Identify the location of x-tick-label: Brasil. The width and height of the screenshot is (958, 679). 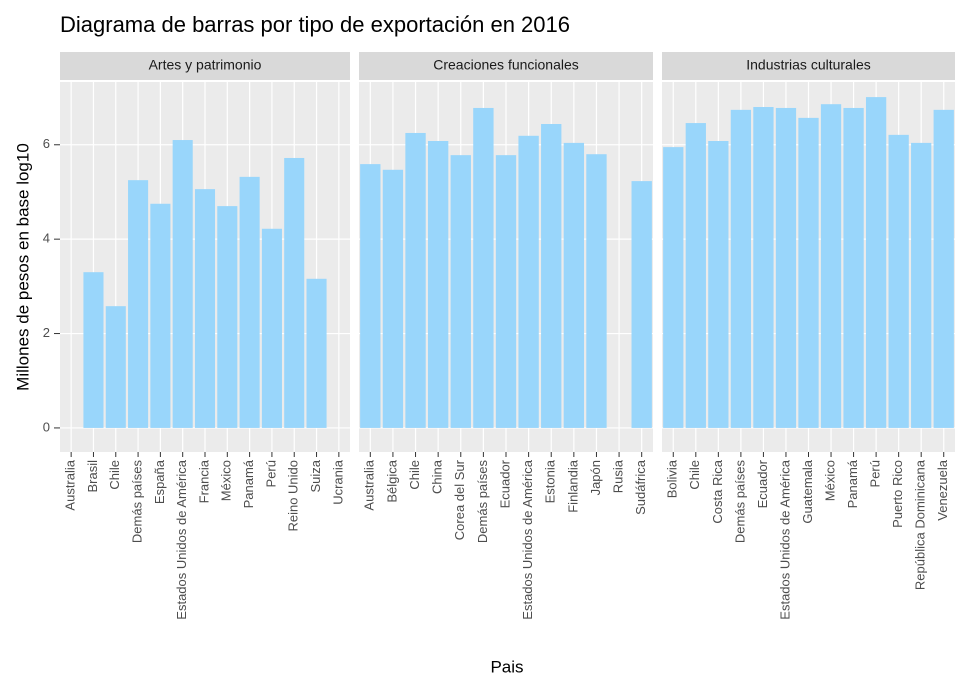
(92, 476).